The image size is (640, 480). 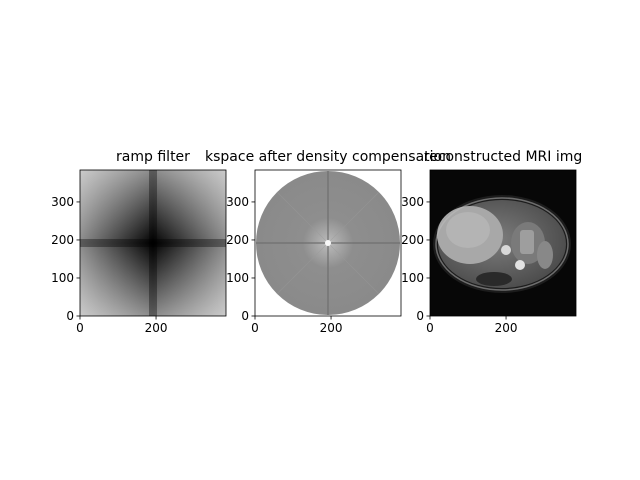 What do you see at coordinates (153, 157) in the screenshot?
I see `chart-title: ramp filter` at bounding box center [153, 157].